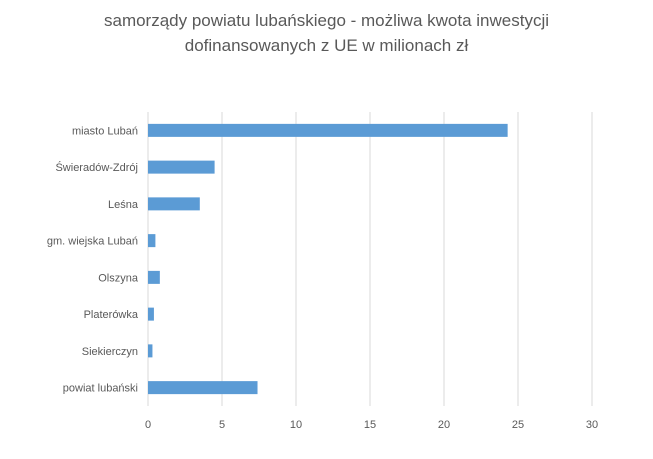 This screenshot has height=459, width=653. Describe the element at coordinates (110, 352) in the screenshot. I see `category-label: Siekierczyn` at that location.